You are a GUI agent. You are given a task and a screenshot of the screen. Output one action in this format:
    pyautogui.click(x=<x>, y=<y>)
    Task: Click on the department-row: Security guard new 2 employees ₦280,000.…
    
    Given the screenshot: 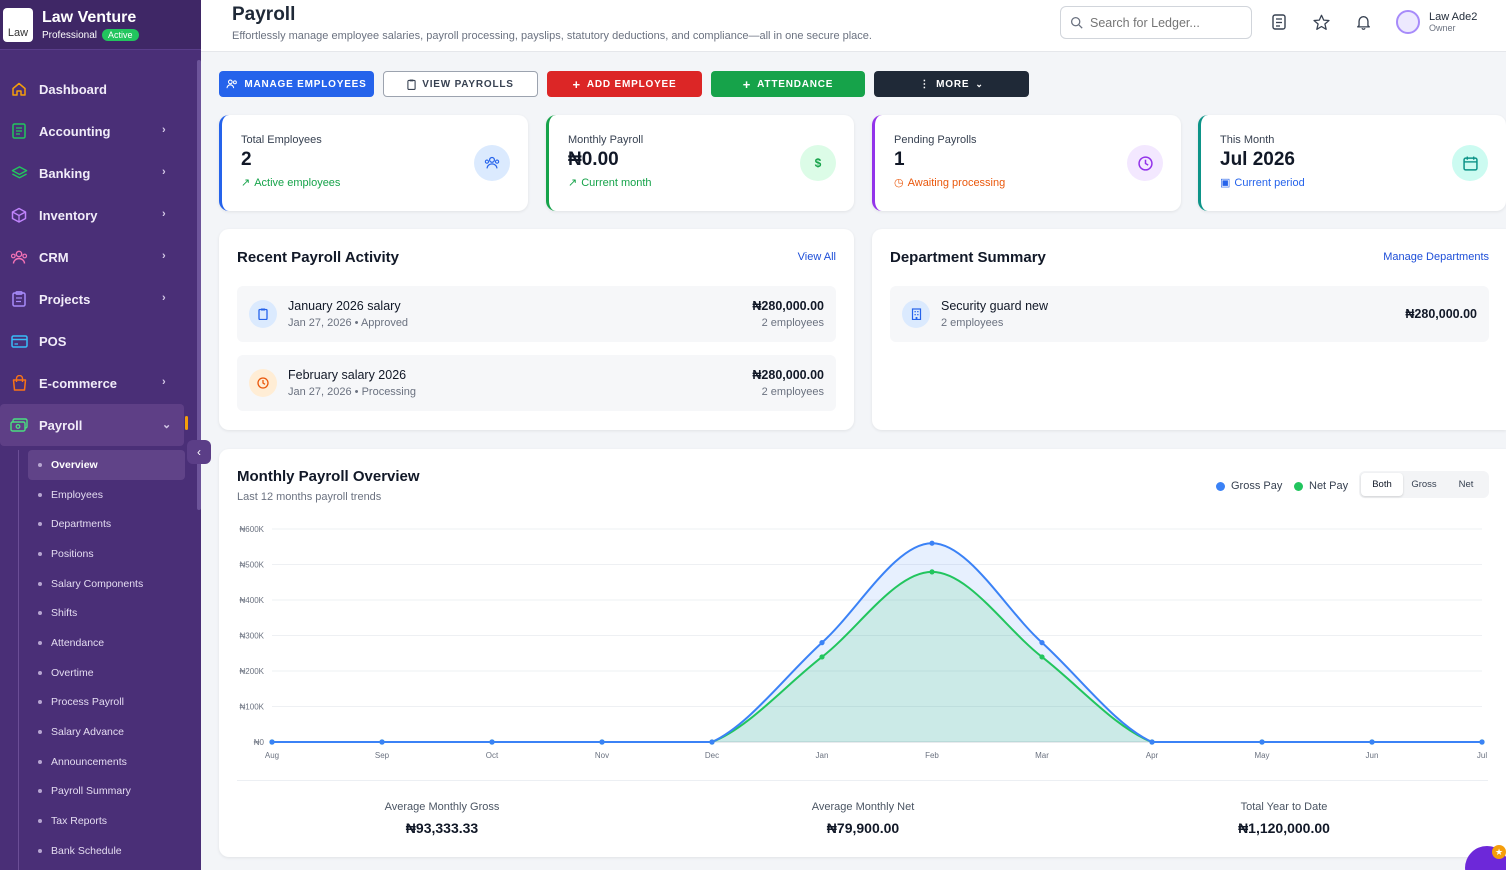 What is the action you would take?
    pyautogui.click(x=1189, y=314)
    